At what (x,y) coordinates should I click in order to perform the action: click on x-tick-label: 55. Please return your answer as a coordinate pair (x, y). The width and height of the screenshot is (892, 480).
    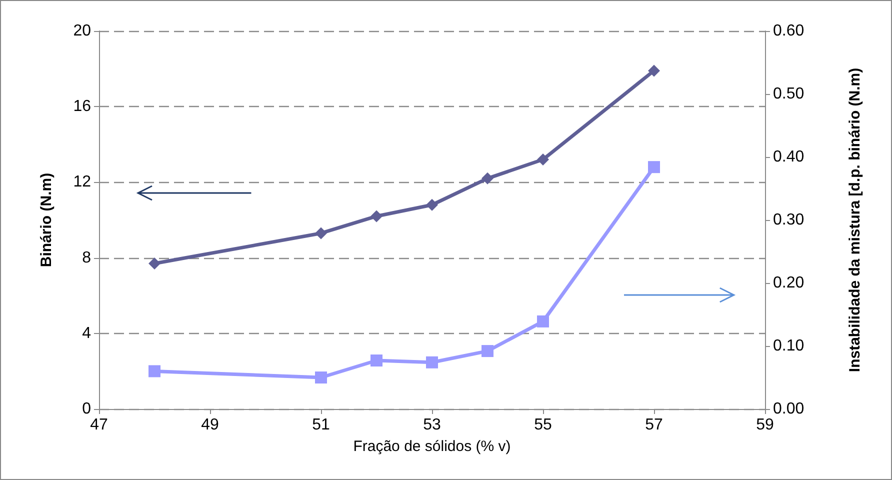
    Looking at the image, I should click on (543, 425).